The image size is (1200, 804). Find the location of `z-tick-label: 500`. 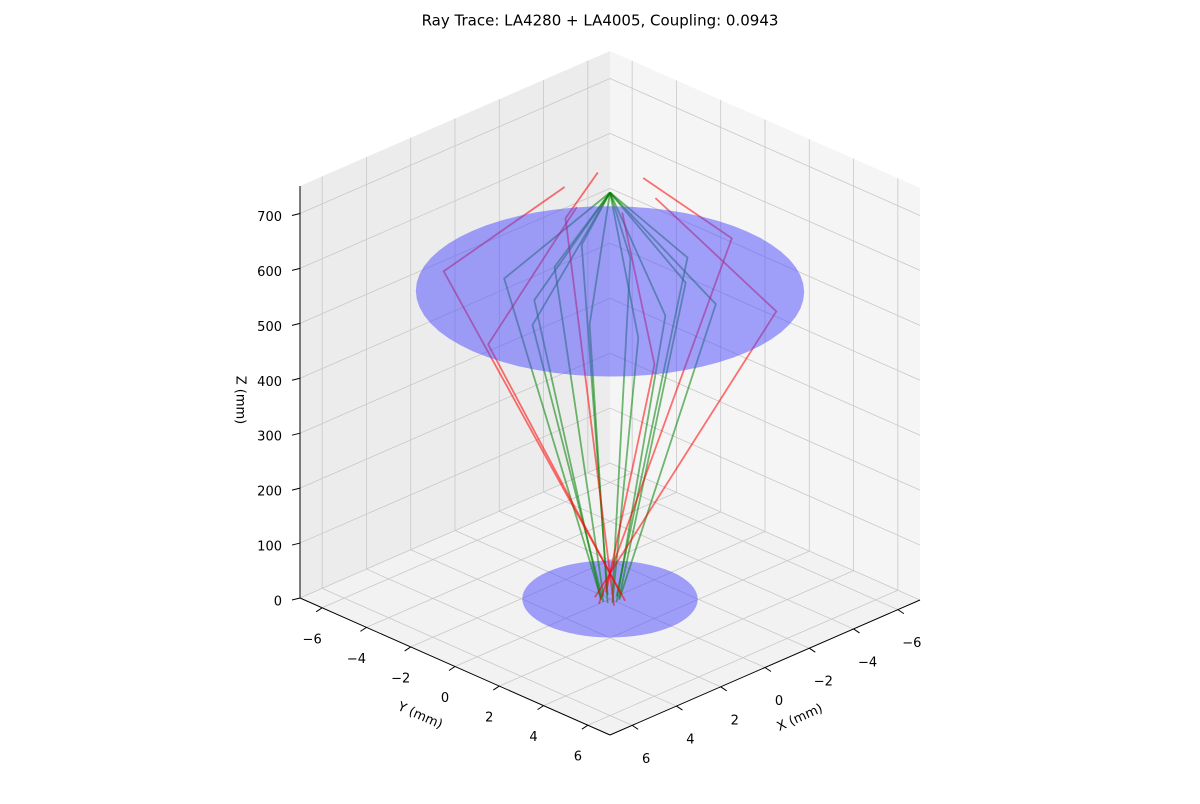

z-tick-label: 500 is located at coordinates (269, 327).